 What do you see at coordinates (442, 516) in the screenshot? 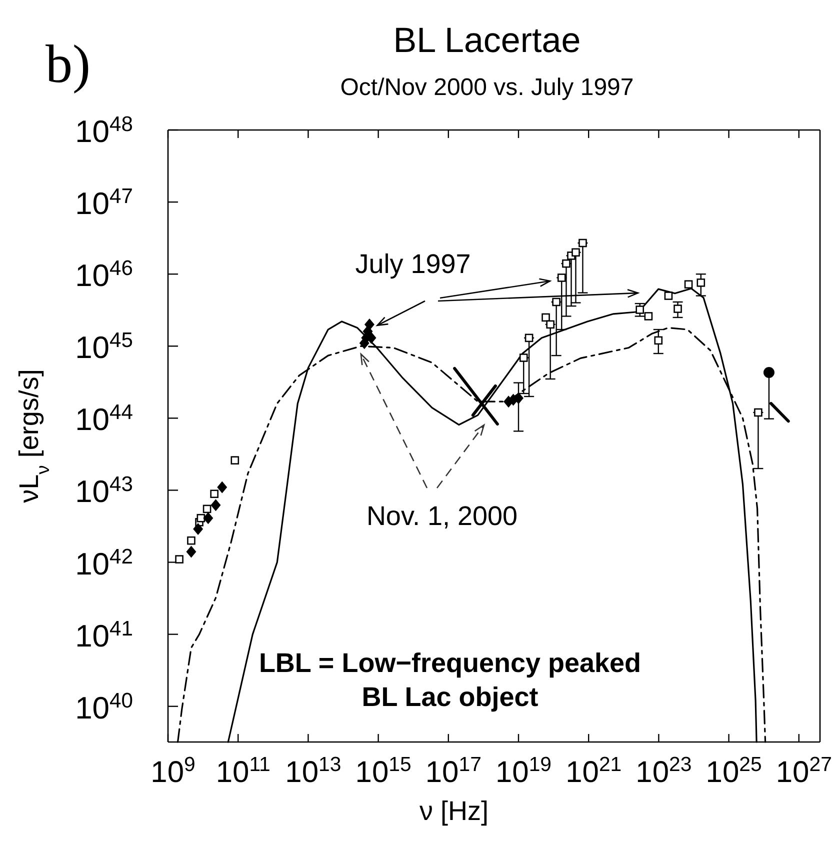
I see `annotation: Nov. 1, 2000` at bounding box center [442, 516].